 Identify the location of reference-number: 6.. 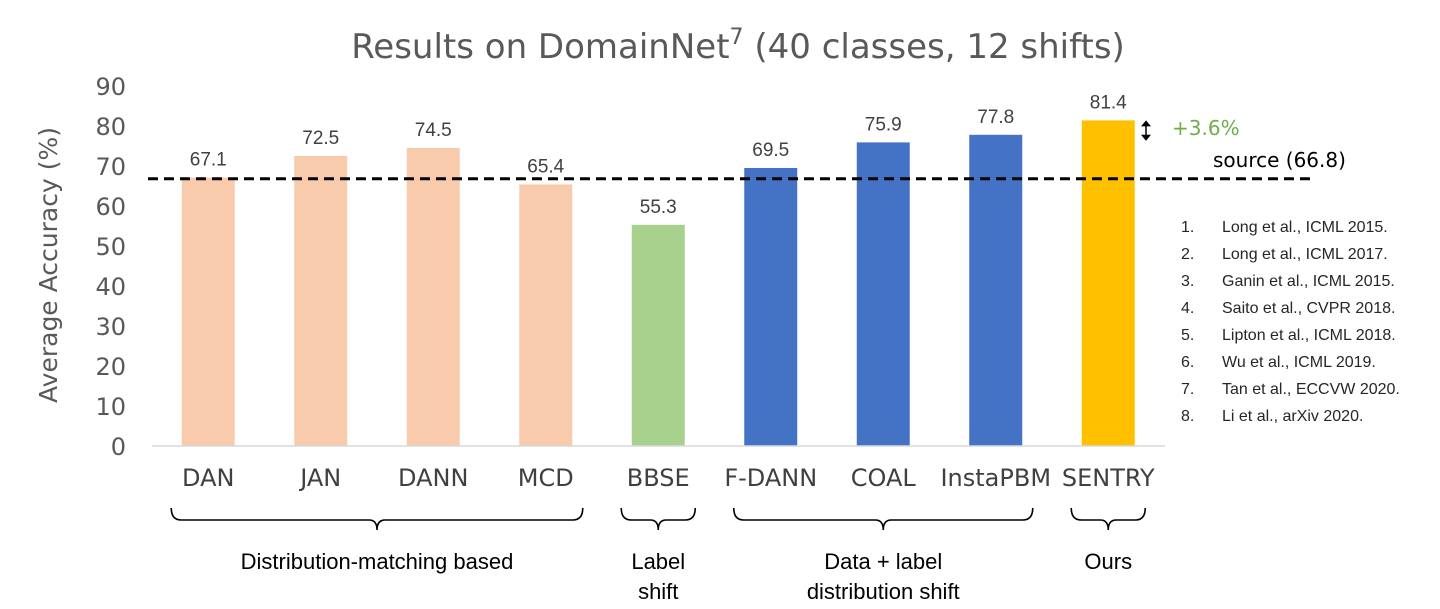
(1187, 362).